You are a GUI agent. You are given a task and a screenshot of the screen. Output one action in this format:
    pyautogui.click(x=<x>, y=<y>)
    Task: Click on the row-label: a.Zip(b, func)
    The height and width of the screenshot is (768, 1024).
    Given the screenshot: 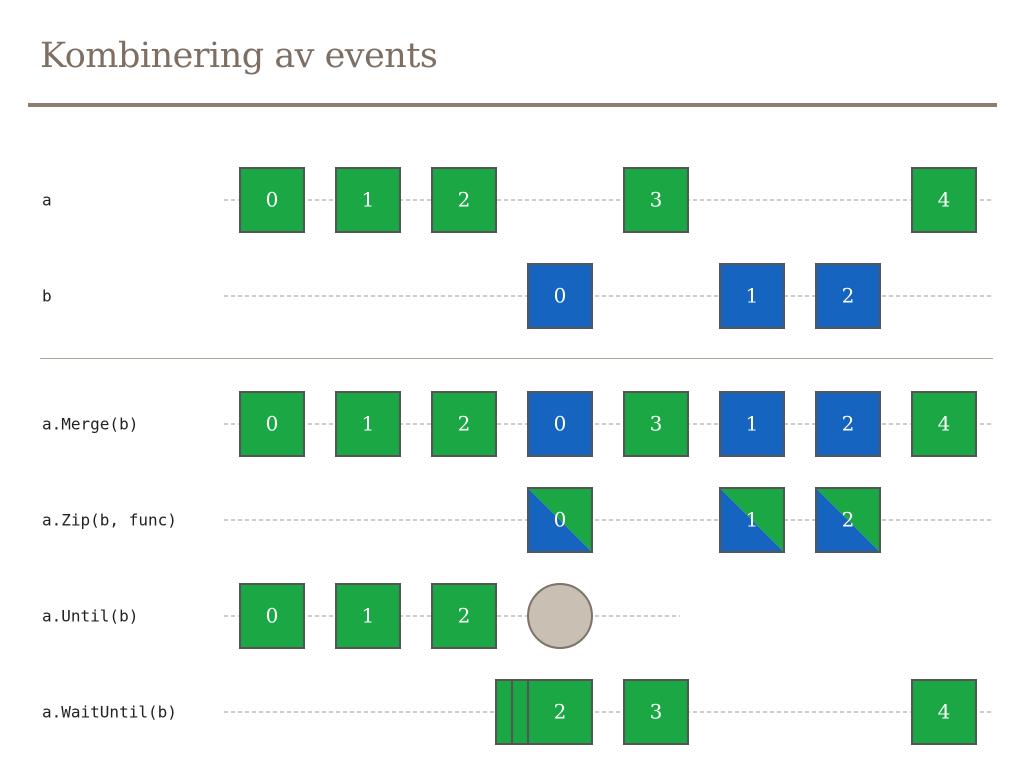 What is the action you would take?
    pyautogui.click(x=109, y=520)
    